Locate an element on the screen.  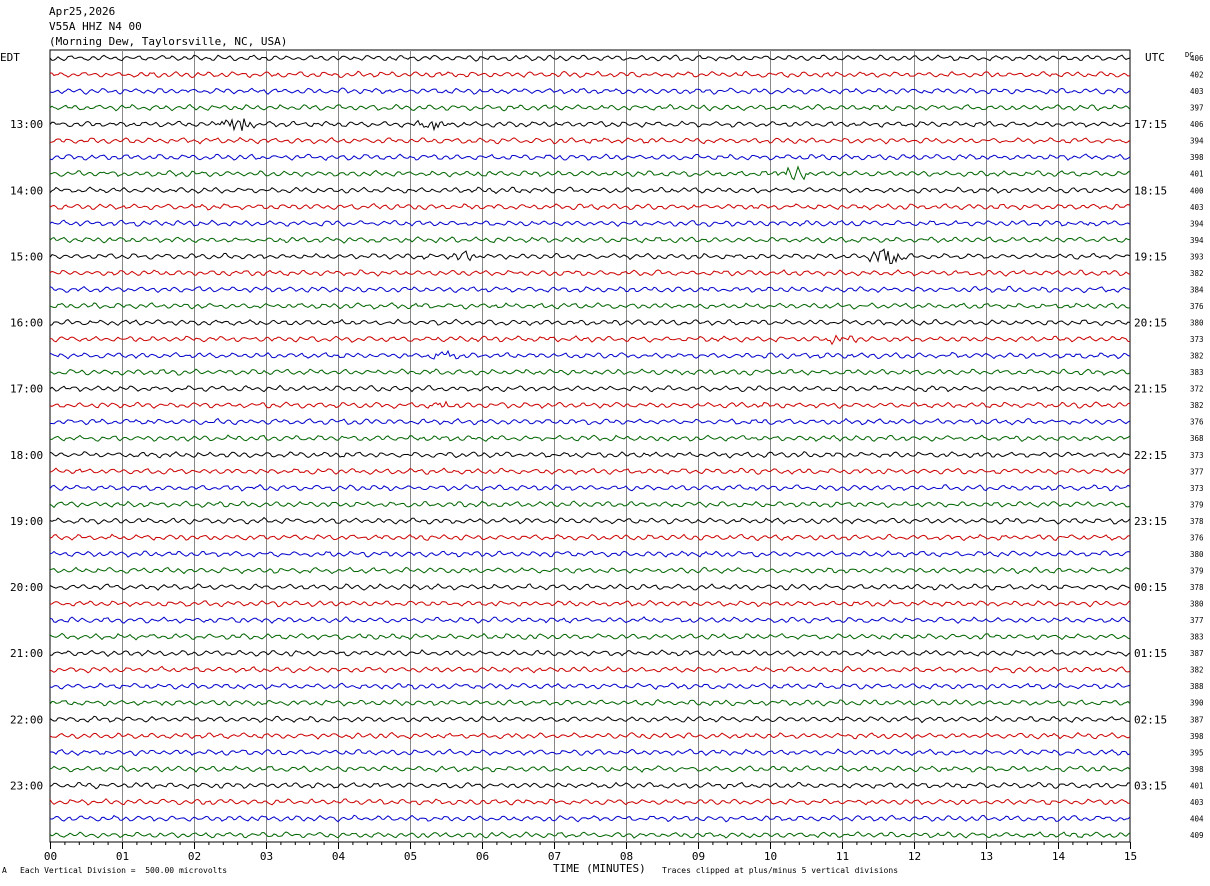
scale-mark: A is located at coordinates (4, 870).